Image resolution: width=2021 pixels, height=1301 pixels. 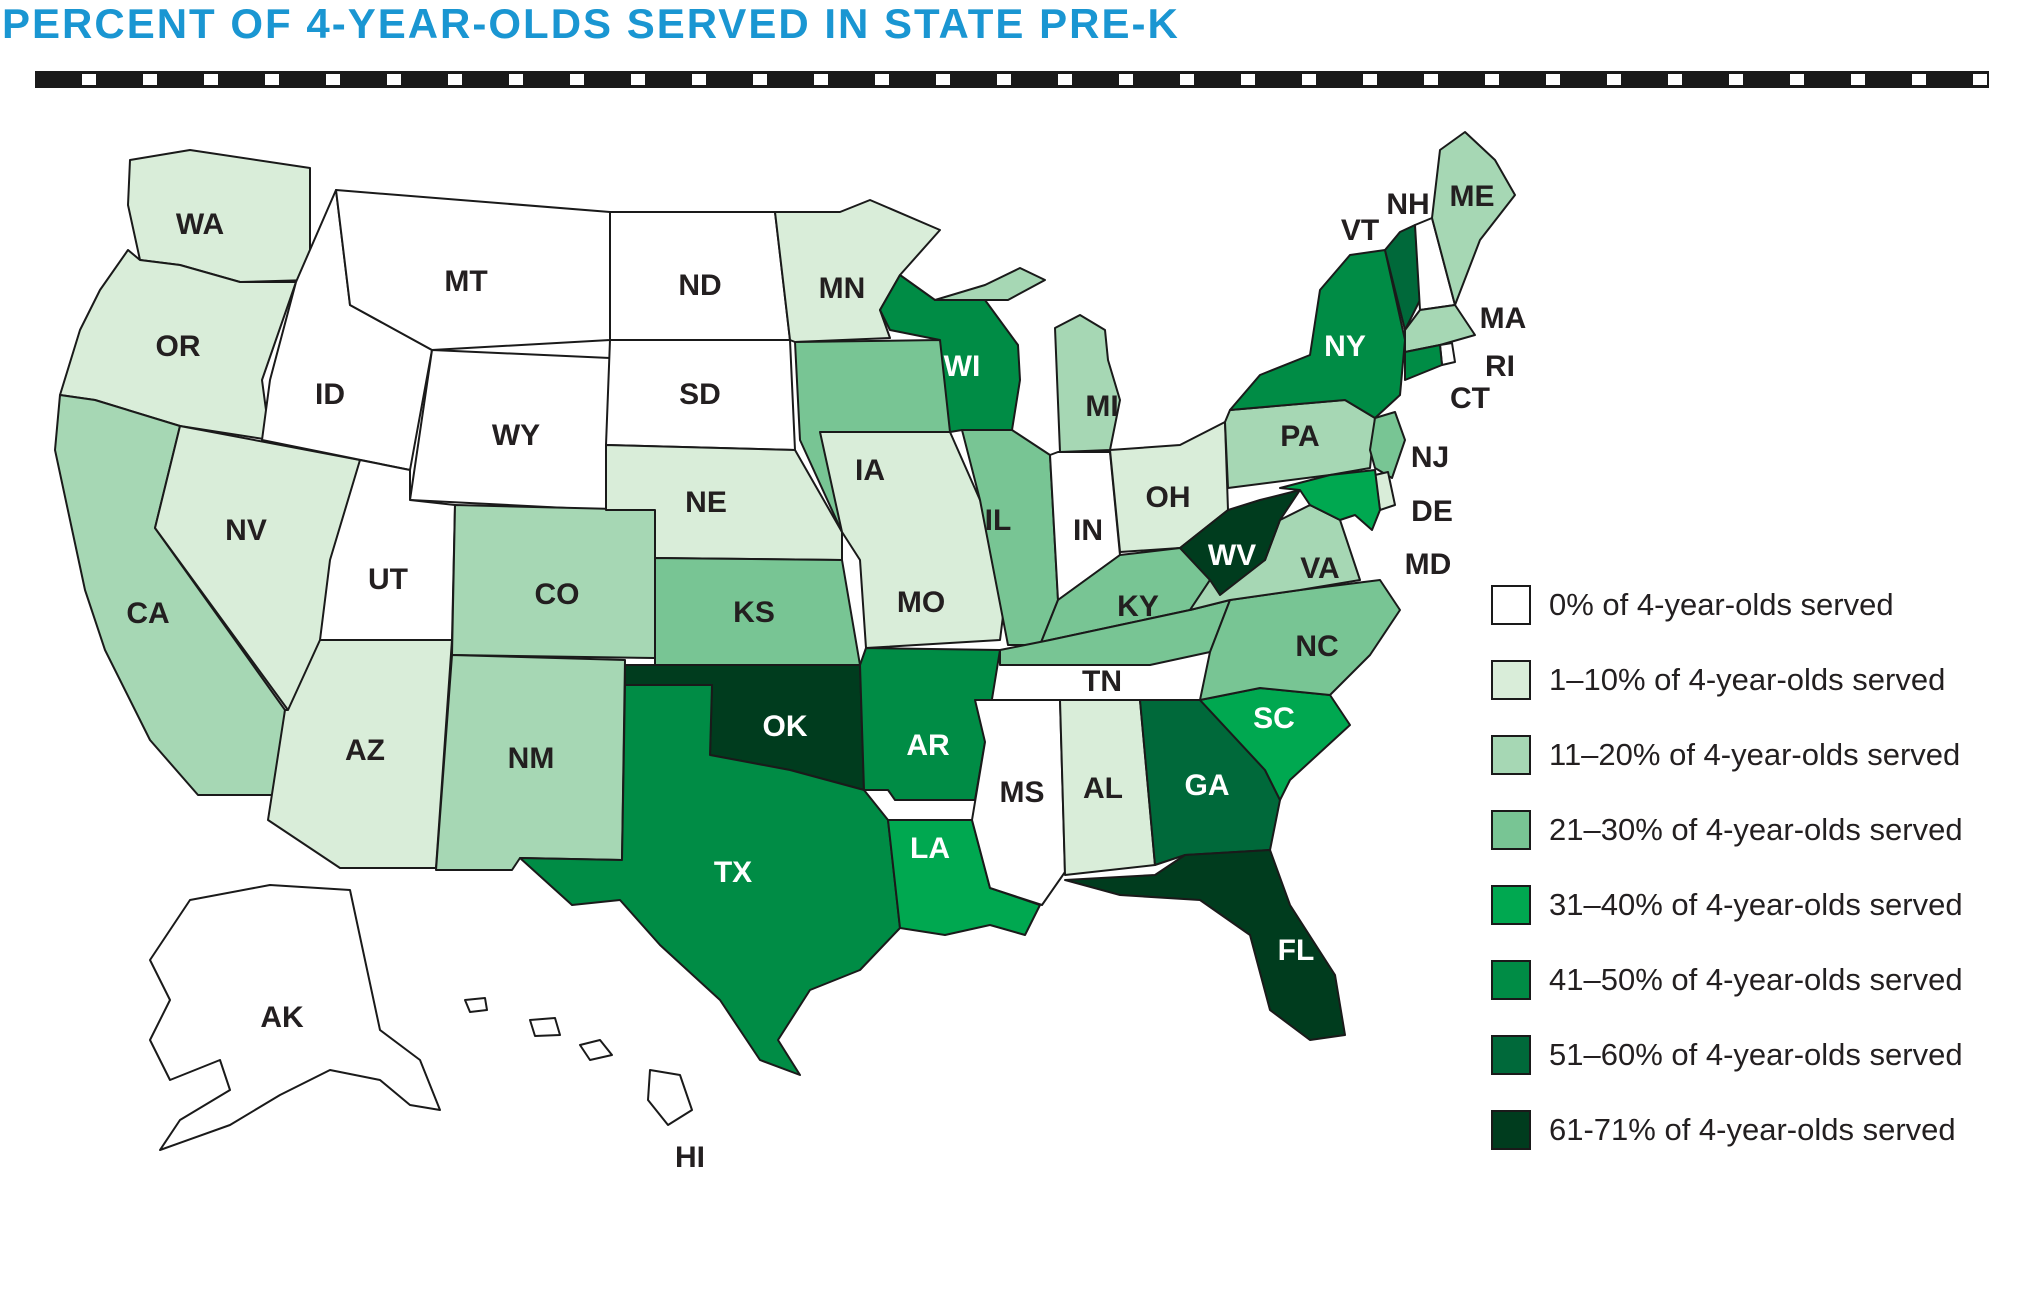 I want to click on state-mt, so click(x=473, y=270).